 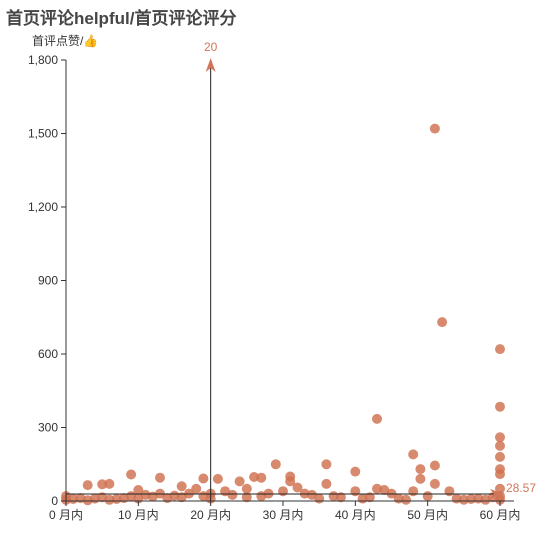 I want to click on y-axis-name-text: 首评点赞/, so click(x=58, y=41).